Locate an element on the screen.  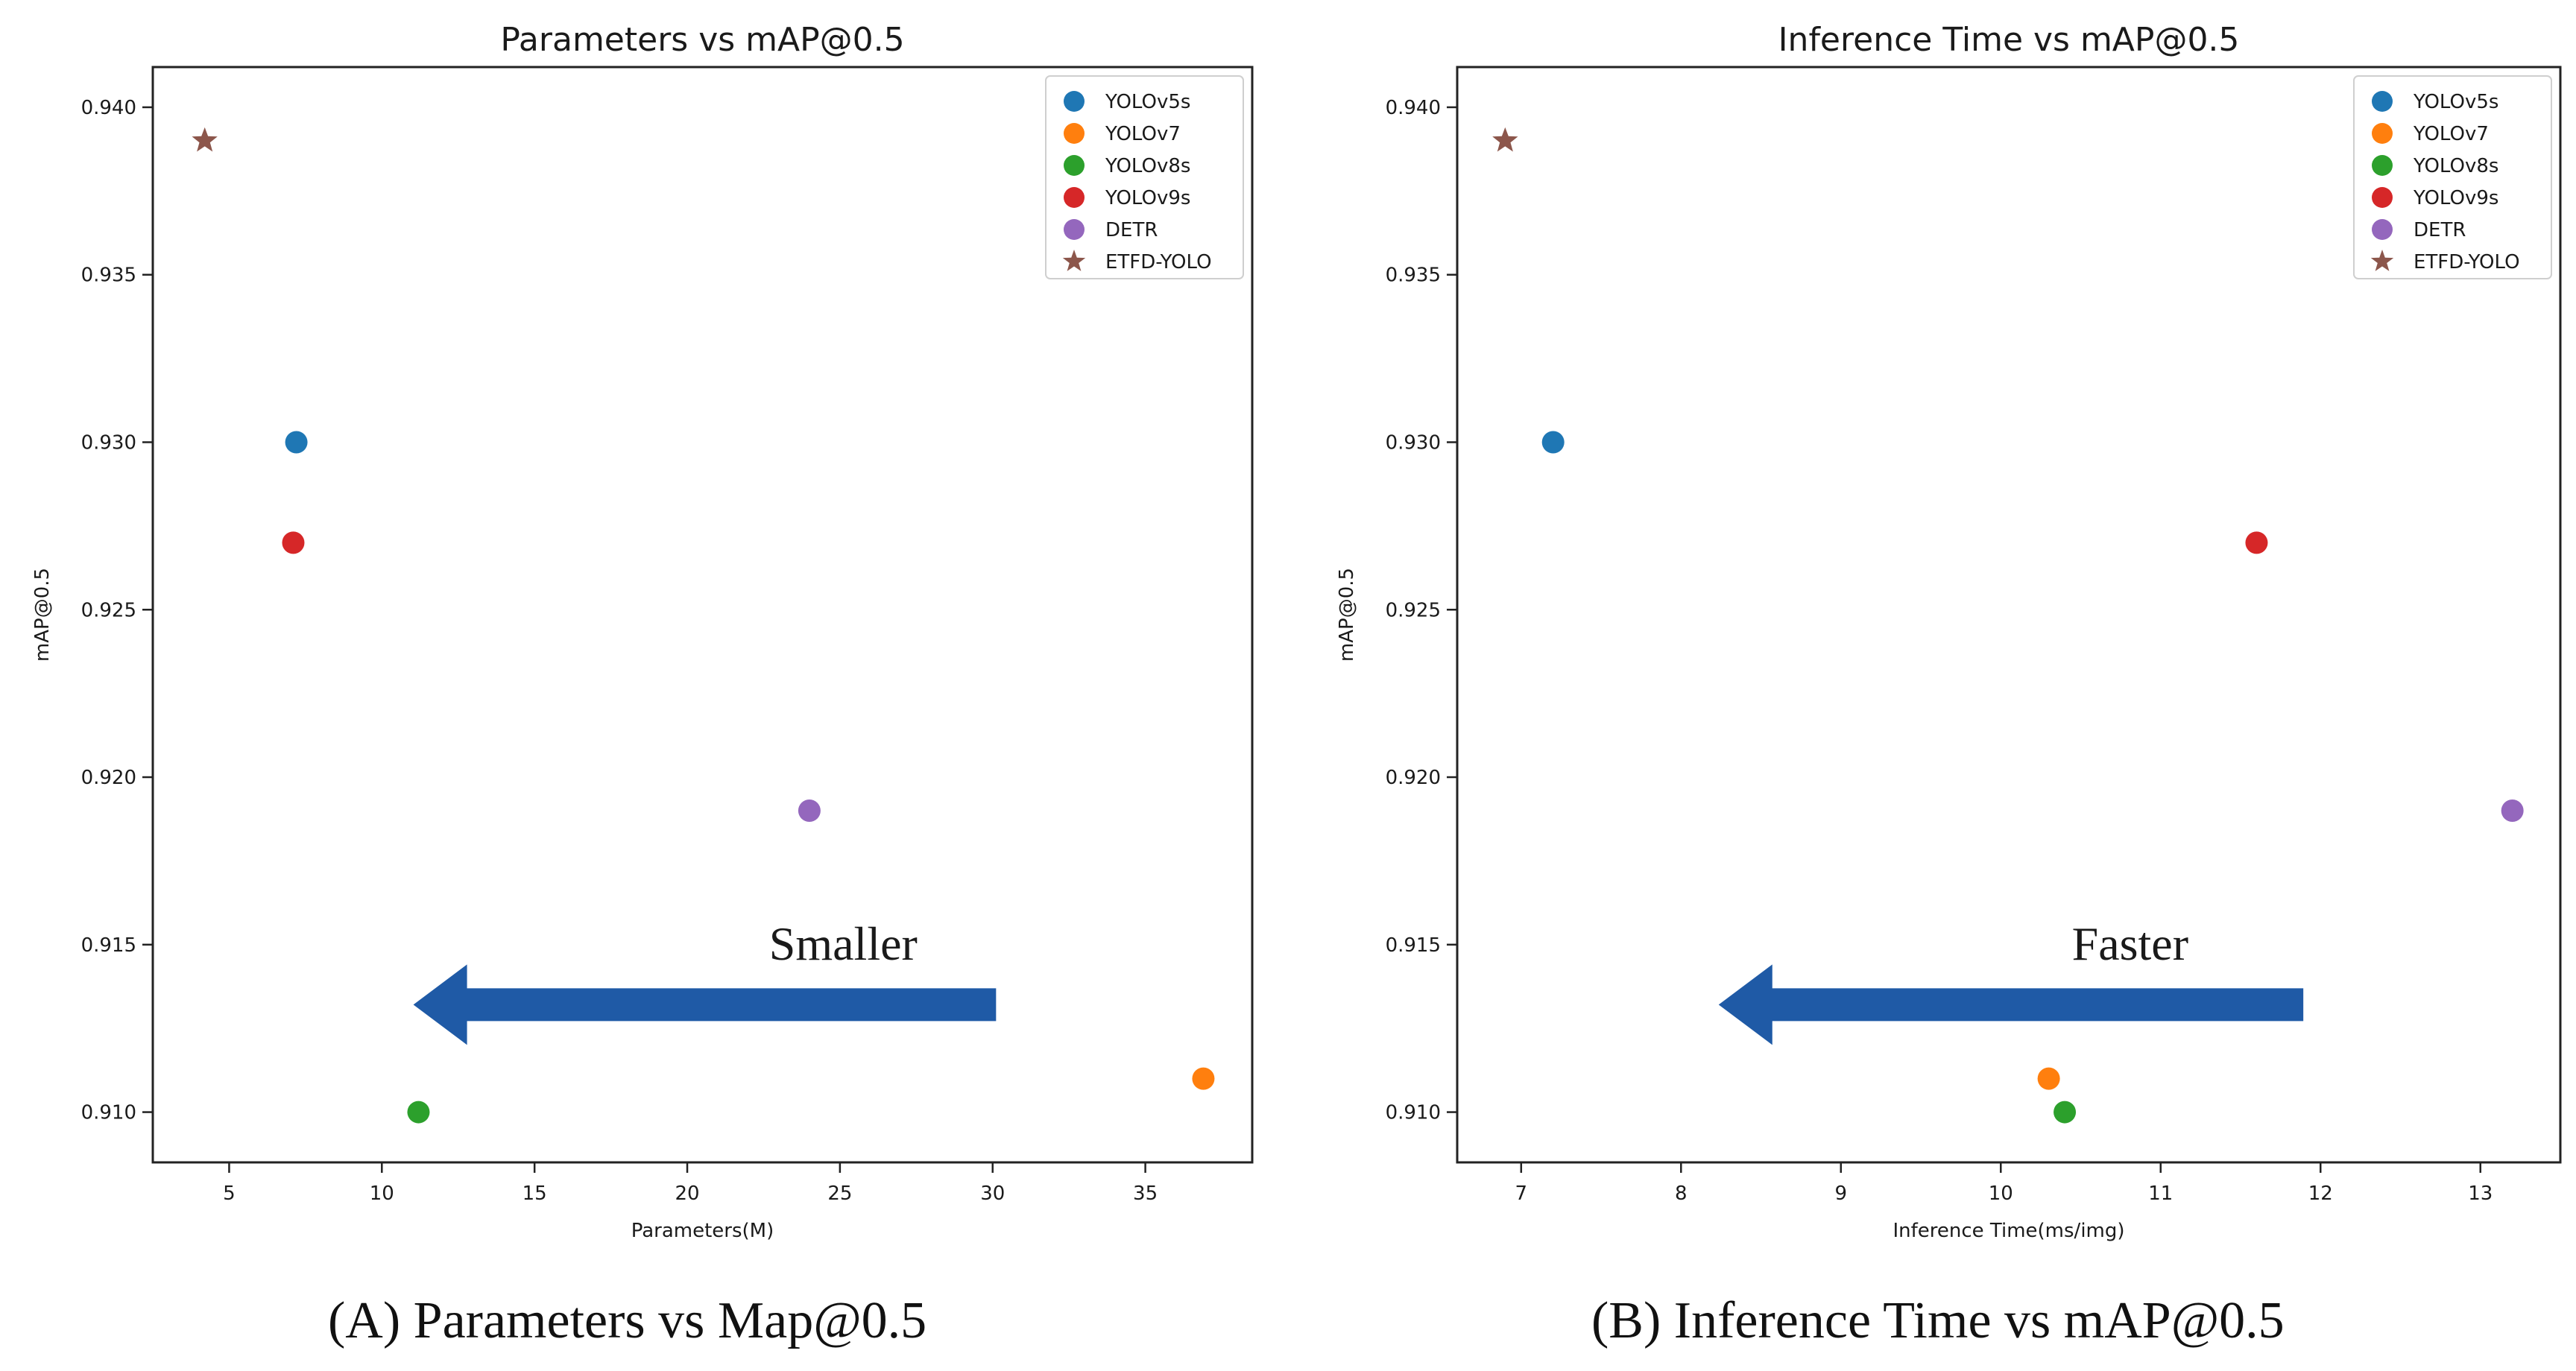
caption-a: (A) Parameters vs Map@0.5 is located at coordinates (628, 1320).